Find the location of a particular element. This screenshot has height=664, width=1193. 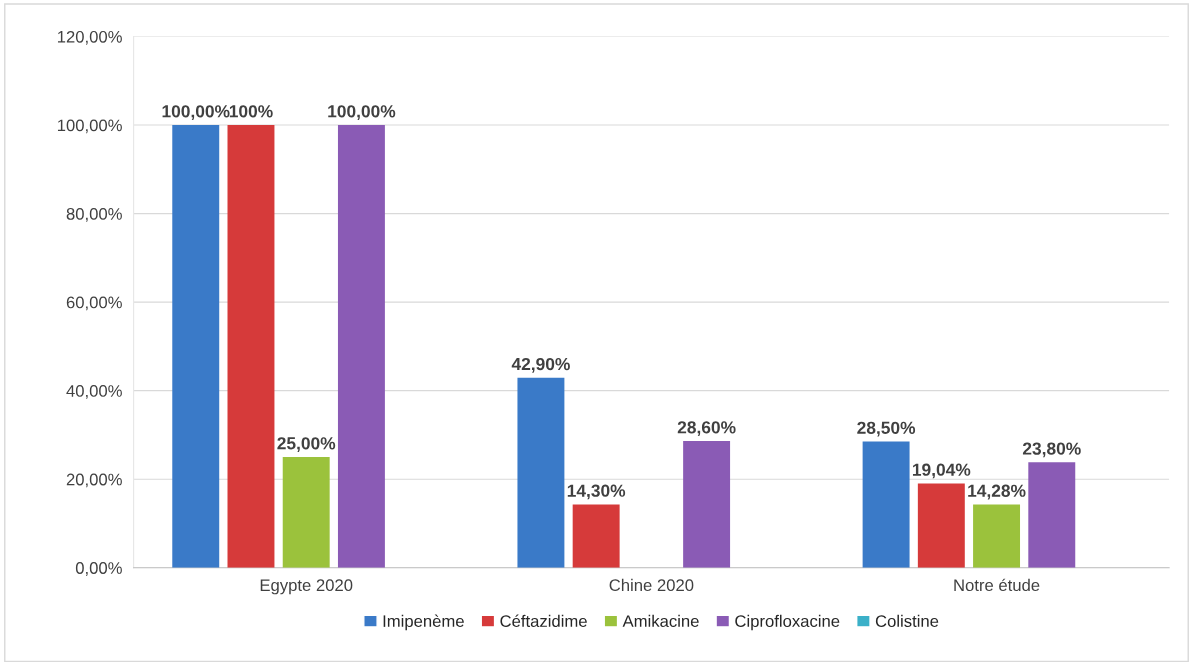

data-label: 19,04% is located at coordinates (941, 471).